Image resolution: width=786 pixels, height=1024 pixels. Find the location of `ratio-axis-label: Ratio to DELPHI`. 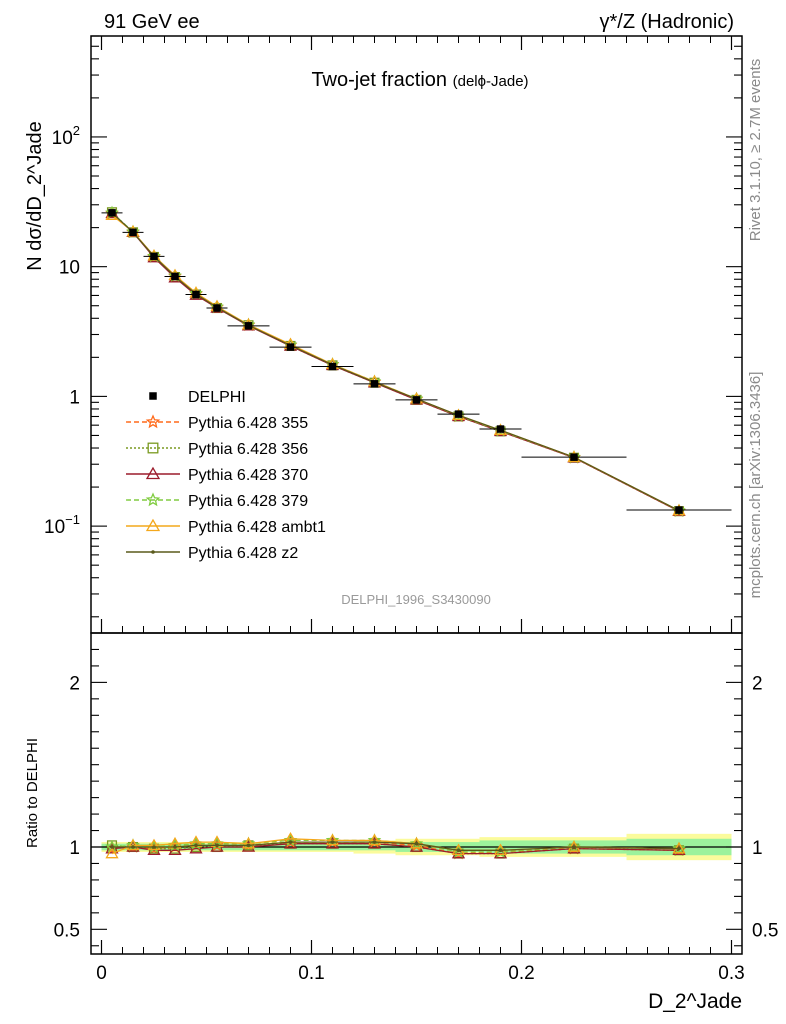

ratio-axis-label: Ratio to DELPHI is located at coordinates (32, 793).